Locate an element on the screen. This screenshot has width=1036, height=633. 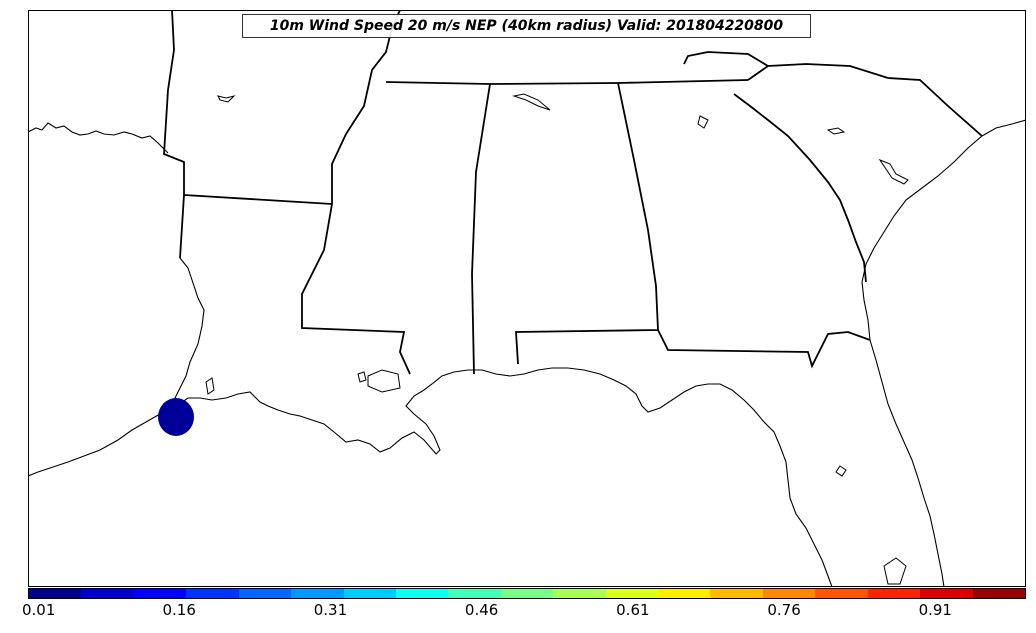
colorbar is located at coordinates (527, 593).